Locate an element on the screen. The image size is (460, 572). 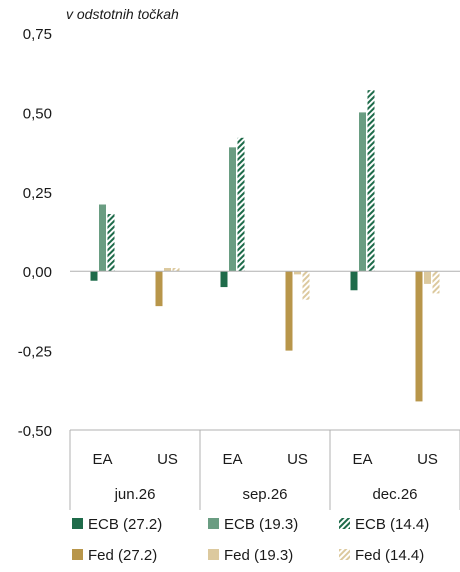
bar-dec.26-US-2 is located at coordinates (427, 277).